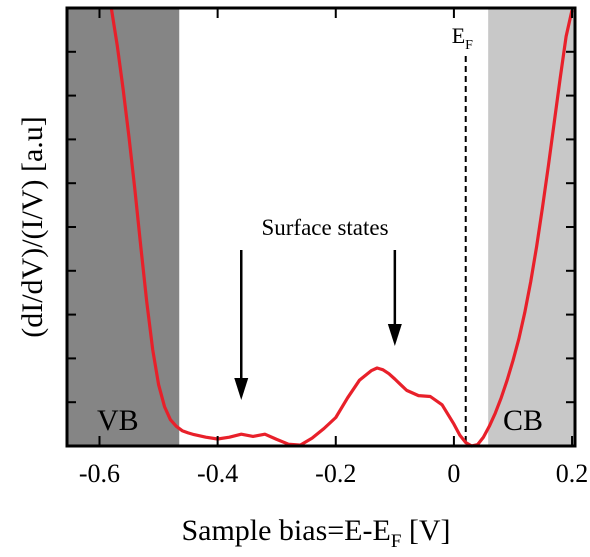  I want to click on annotation-text: Surface states, so click(324, 227).